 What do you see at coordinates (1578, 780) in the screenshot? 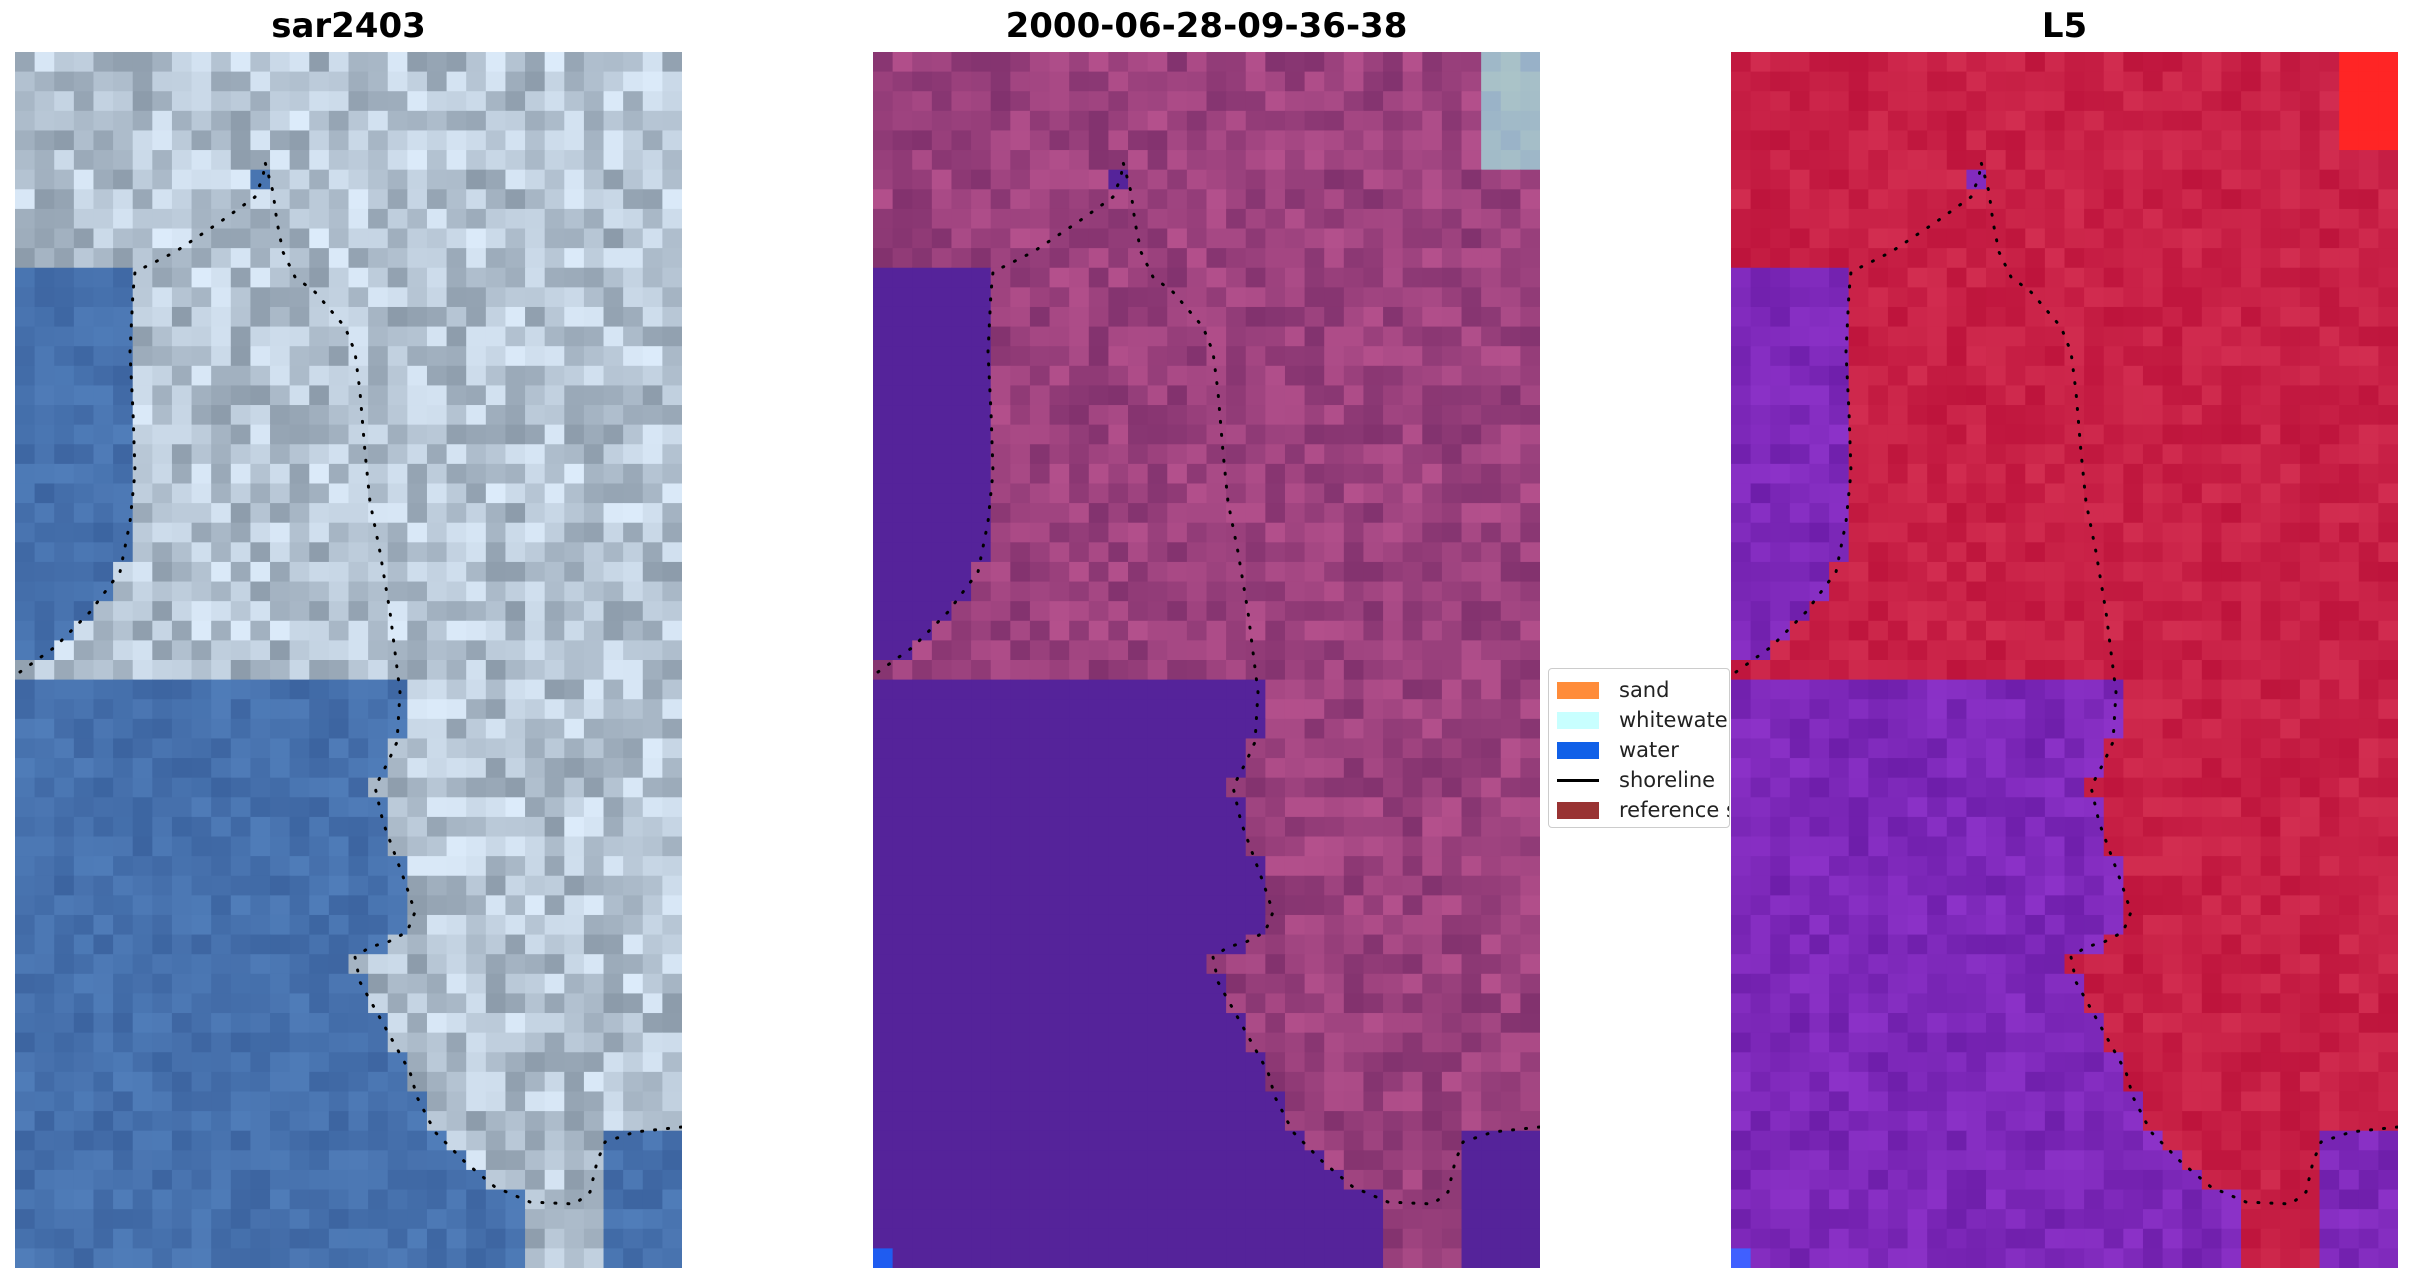
I see `shoreline-line-swatch` at bounding box center [1578, 780].